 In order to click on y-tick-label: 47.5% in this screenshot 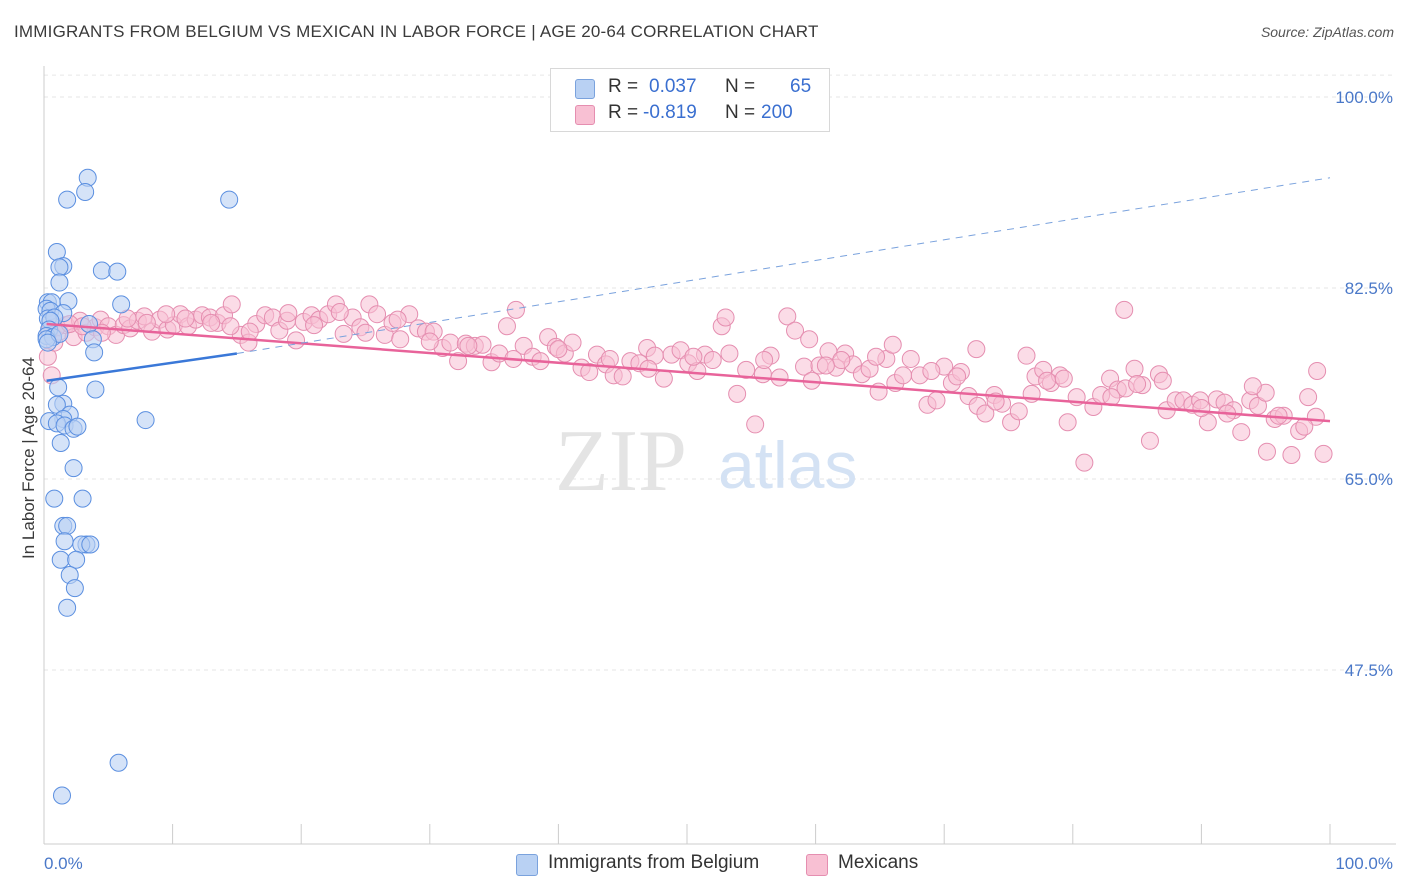, I will do `click(1369, 670)`.